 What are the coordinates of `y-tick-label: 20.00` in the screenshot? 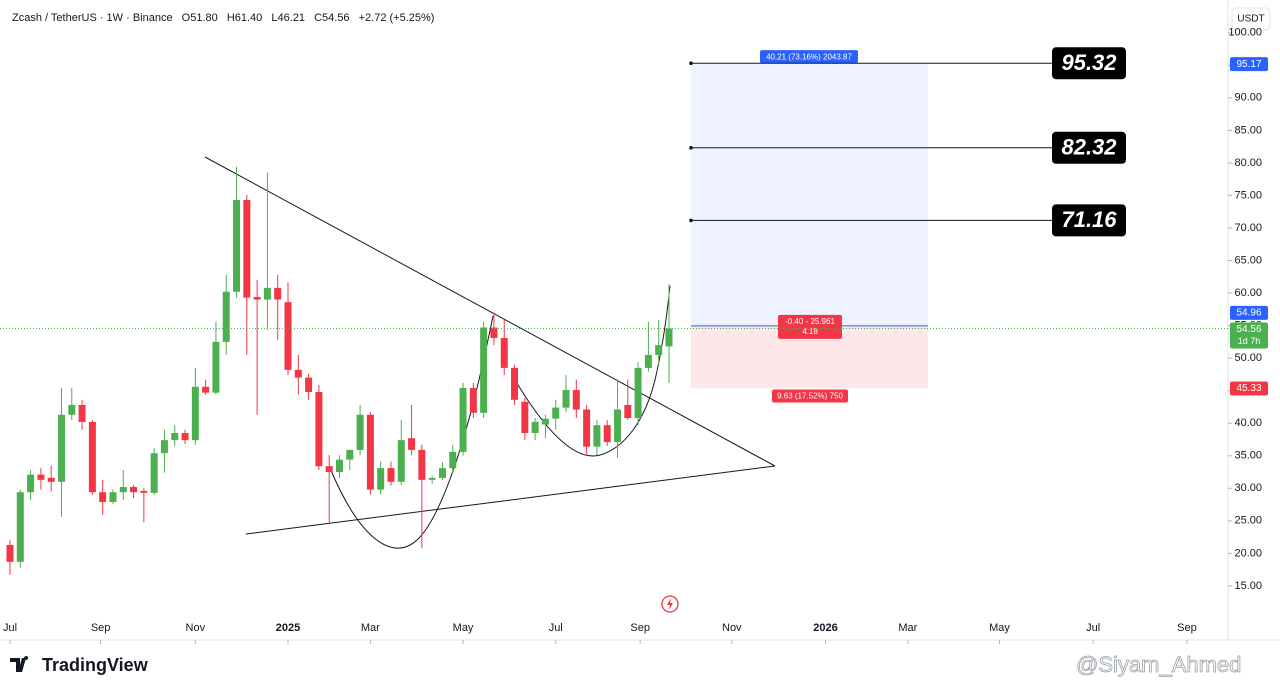 It's located at (1248, 553).